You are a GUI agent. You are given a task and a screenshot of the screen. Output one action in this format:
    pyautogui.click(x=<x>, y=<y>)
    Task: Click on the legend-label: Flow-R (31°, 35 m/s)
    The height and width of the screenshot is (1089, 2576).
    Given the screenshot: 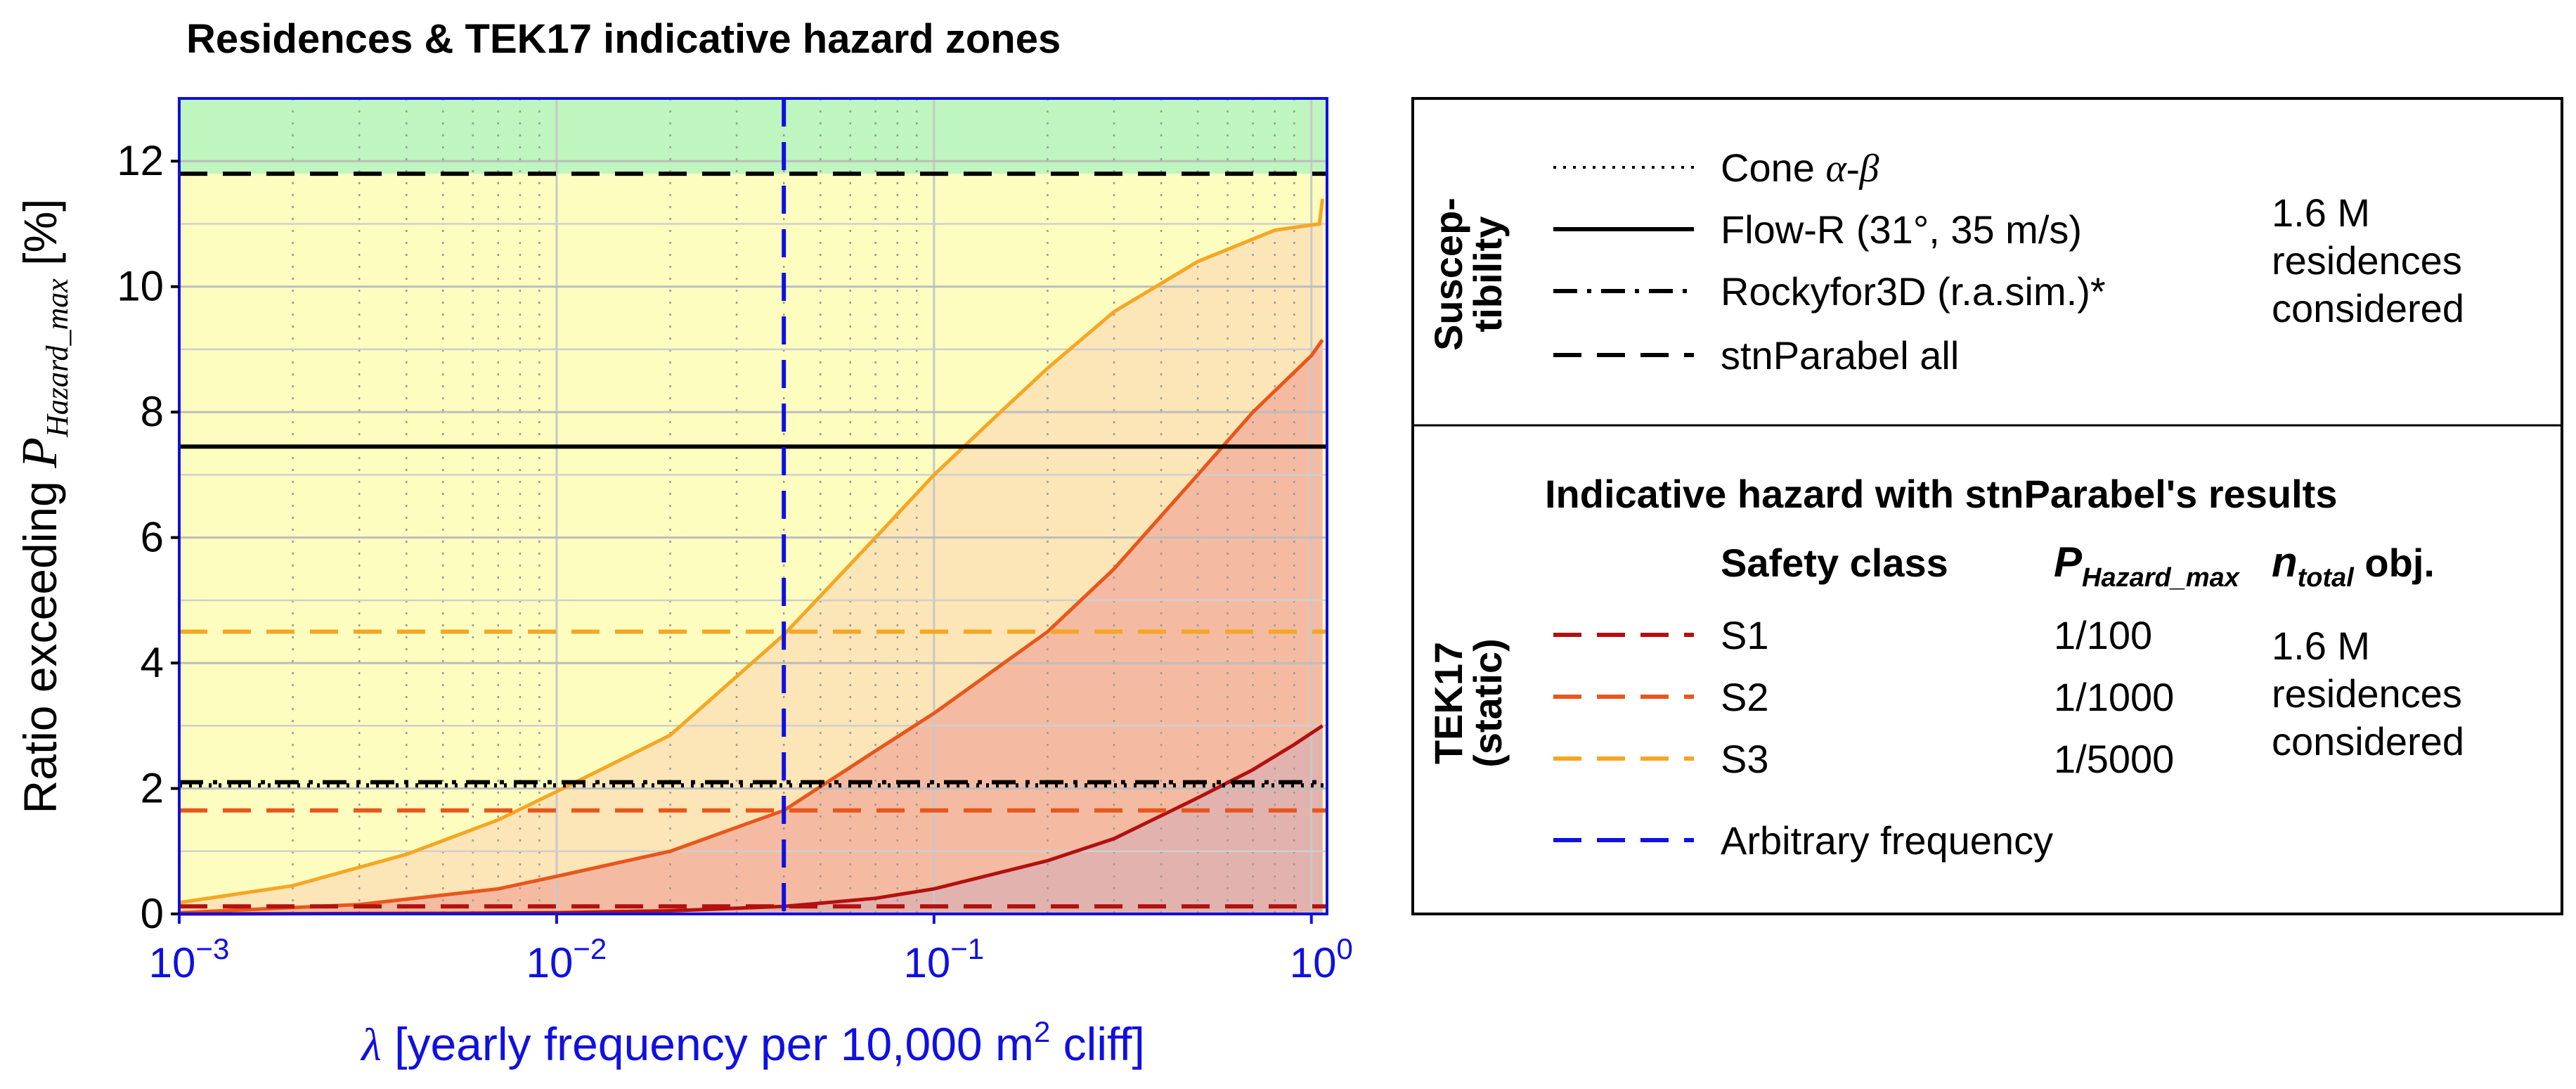 What is the action you would take?
    pyautogui.click(x=1901, y=229)
    